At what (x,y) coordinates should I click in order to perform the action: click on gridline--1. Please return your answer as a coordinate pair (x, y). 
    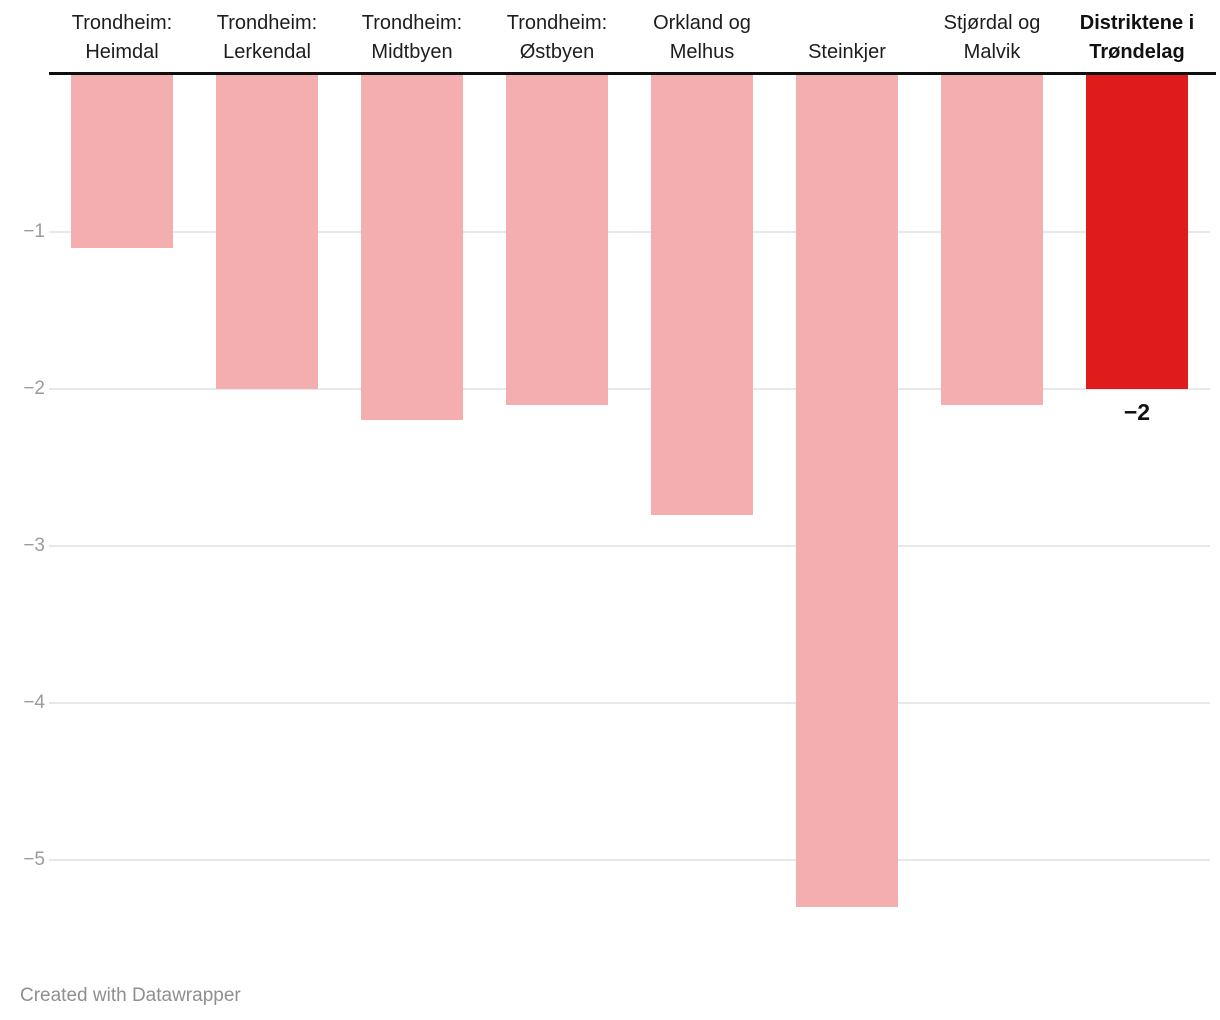
    Looking at the image, I should click on (629, 232).